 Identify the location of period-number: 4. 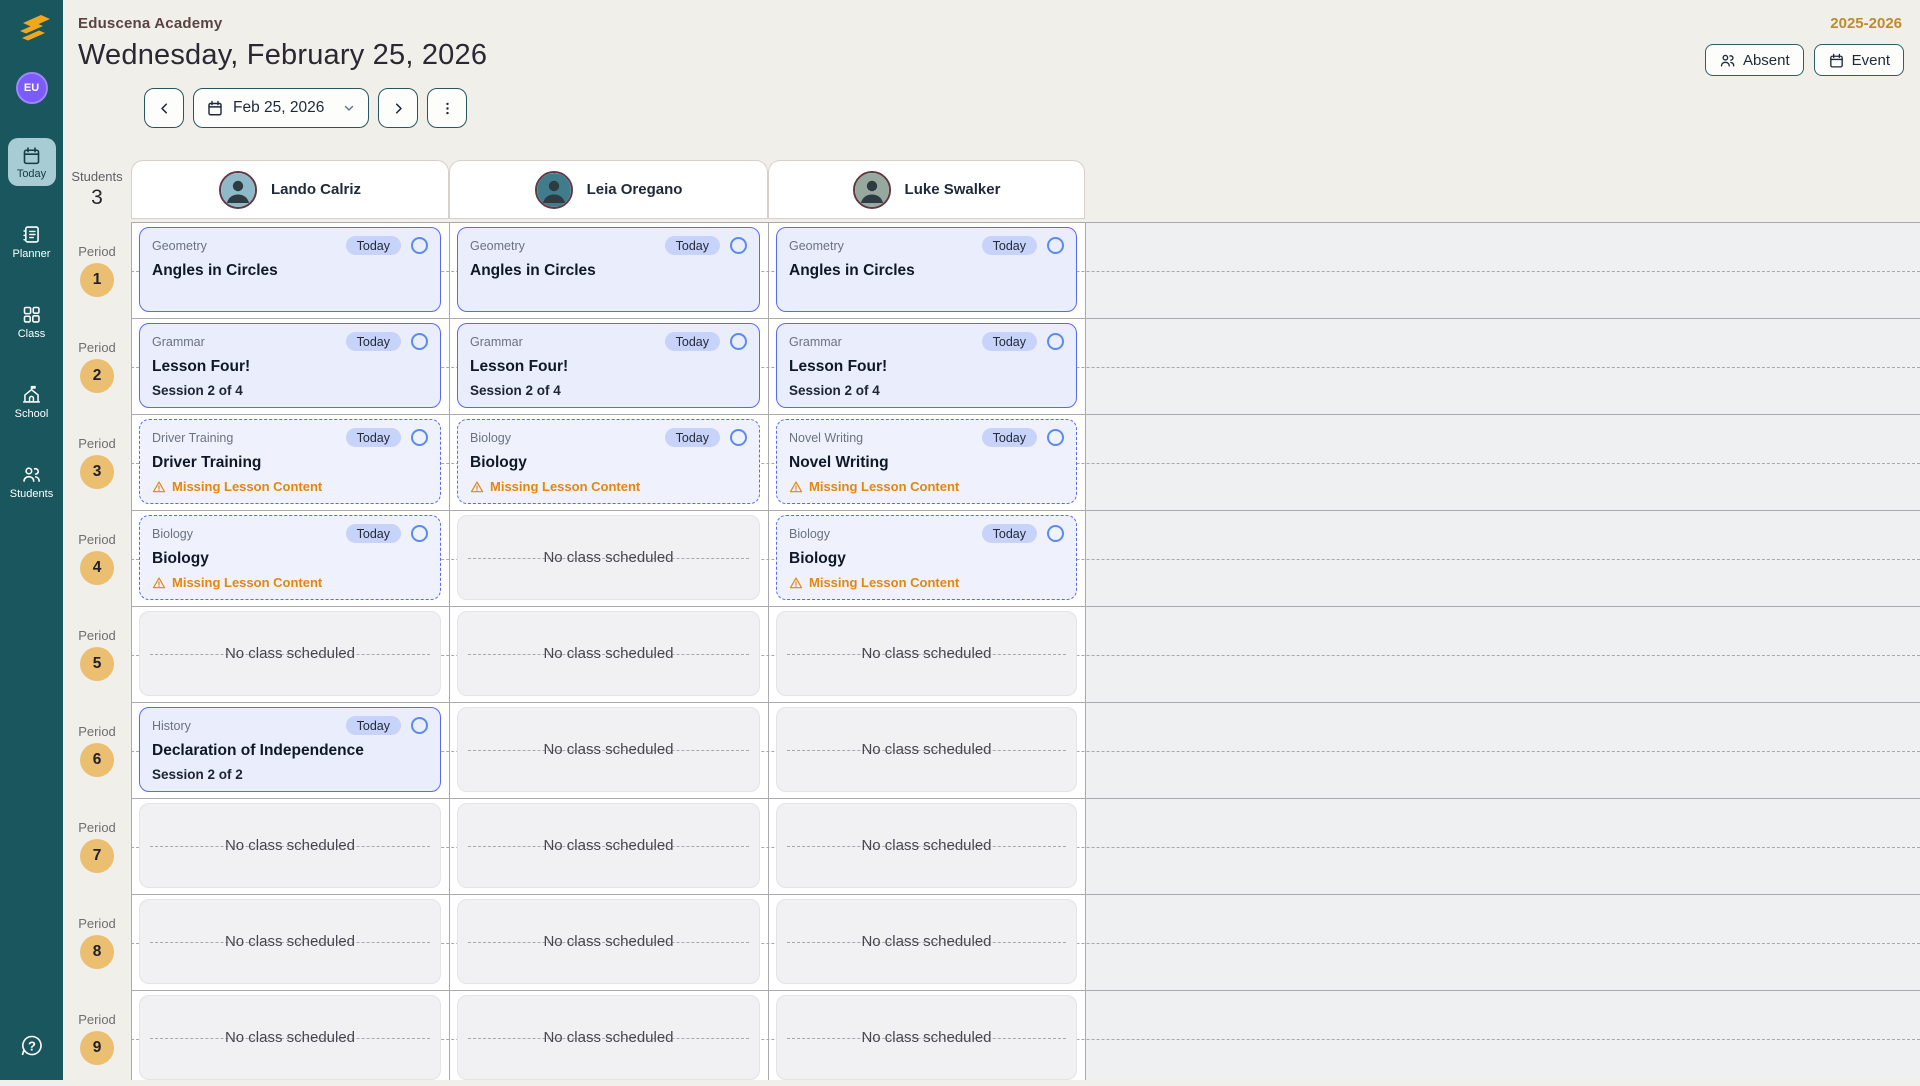
(97, 568).